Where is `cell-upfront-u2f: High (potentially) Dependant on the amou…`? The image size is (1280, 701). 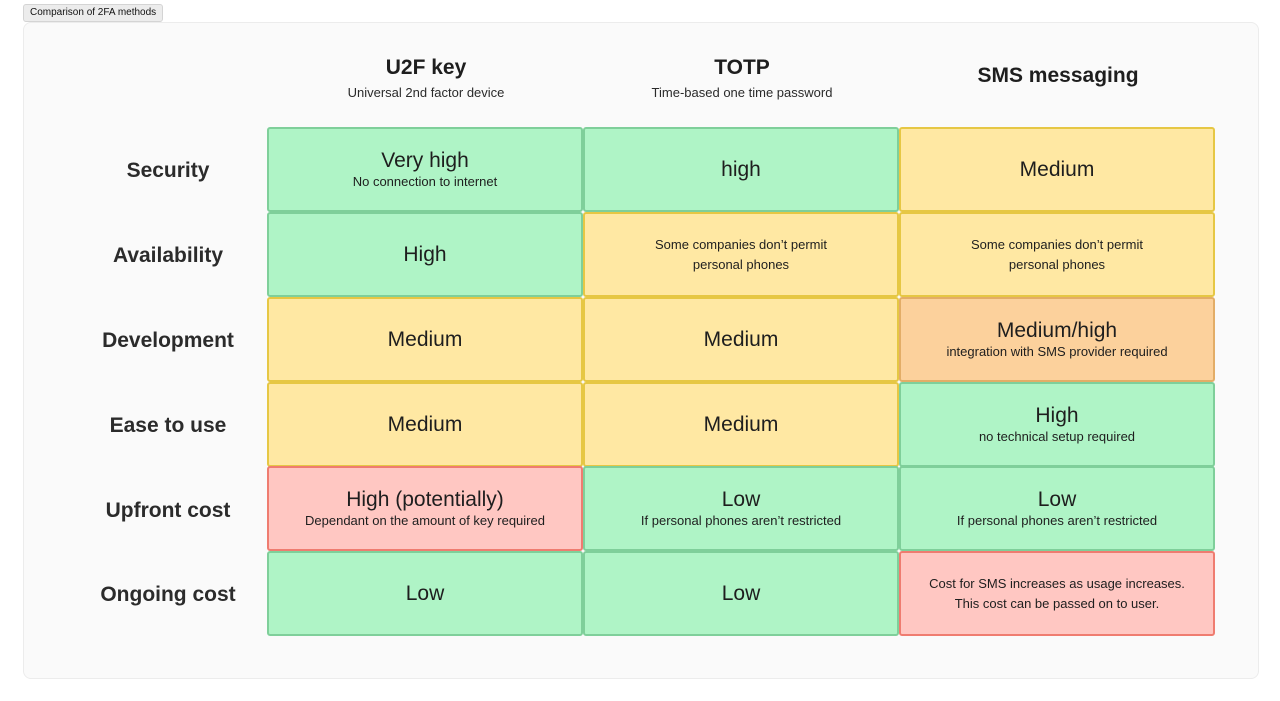
cell-upfront-u2f: High (potentially) Dependant on the amou… is located at coordinates (425, 508).